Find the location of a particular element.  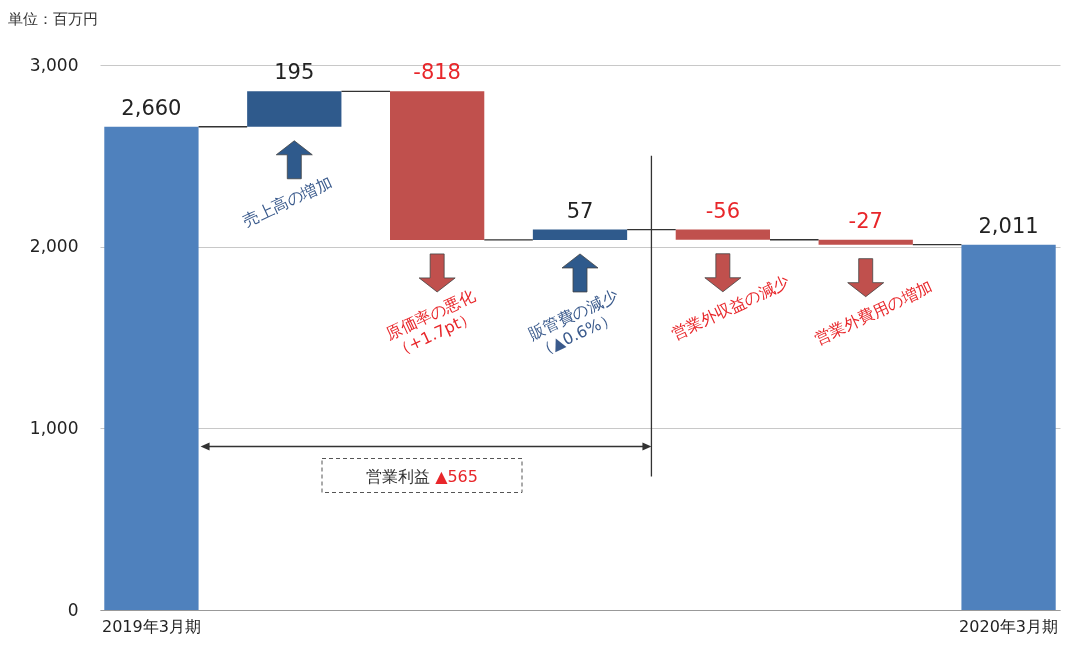

data-label: 57 is located at coordinates (580, 210).